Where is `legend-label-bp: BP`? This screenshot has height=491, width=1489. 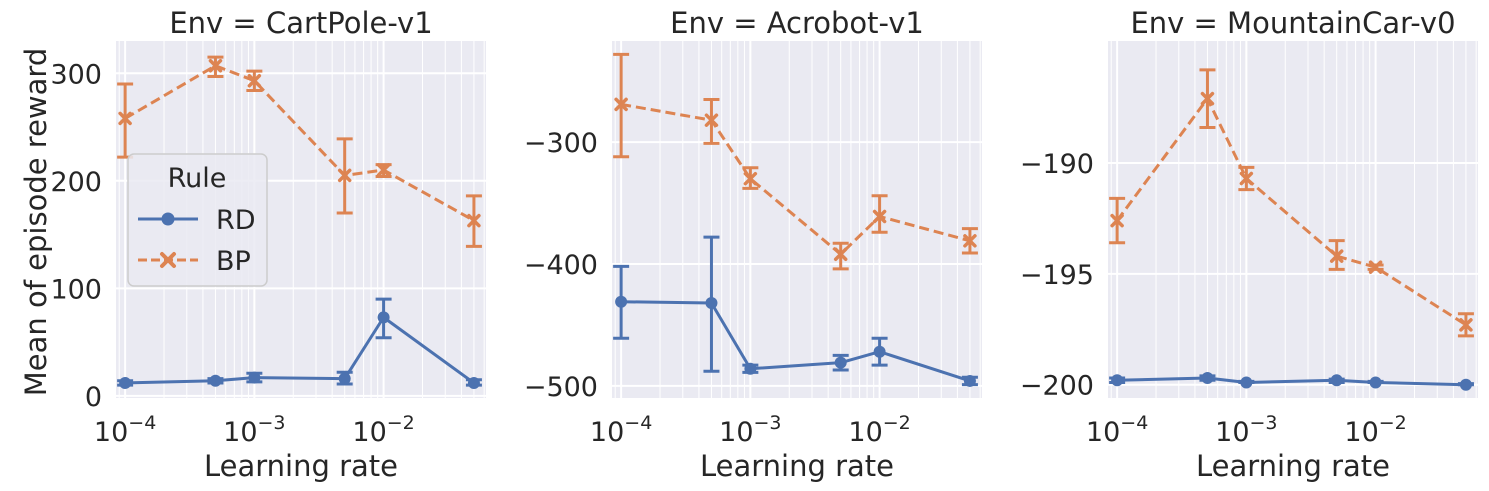
legend-label-bp: BP is located at coordinates (233, 261).